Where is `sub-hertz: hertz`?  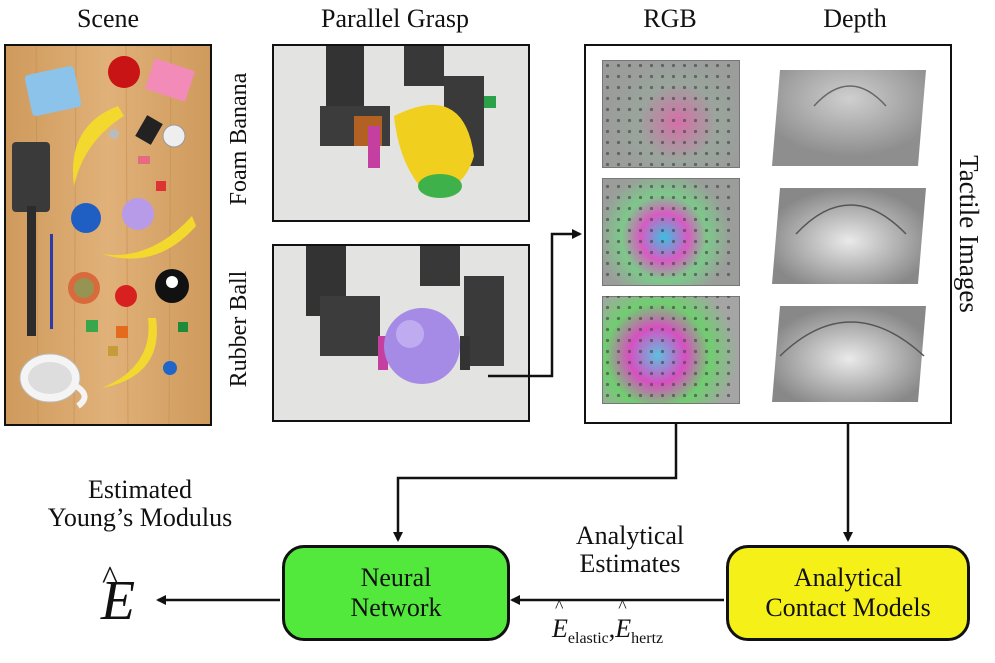 sub-hertz: hertz is located at coordinates (647, 639).